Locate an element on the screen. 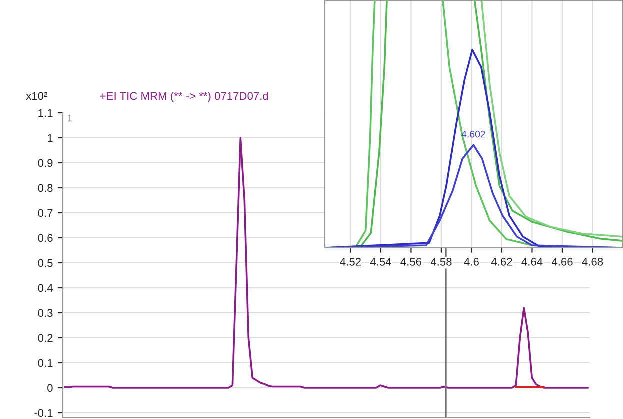  y-tick-label: 1 is located at coordinates (50, 138).